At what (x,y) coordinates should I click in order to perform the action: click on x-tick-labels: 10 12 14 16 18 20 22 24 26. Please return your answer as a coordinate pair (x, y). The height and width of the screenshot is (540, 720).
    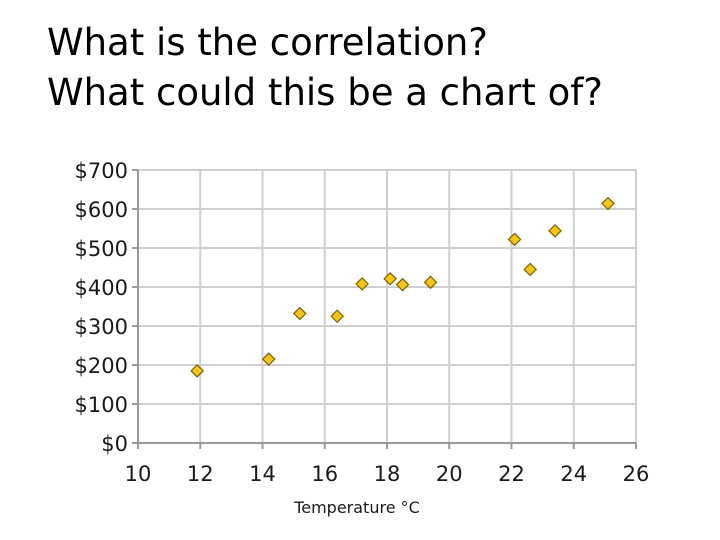
    Looking at the image, I should click on (387, 474).